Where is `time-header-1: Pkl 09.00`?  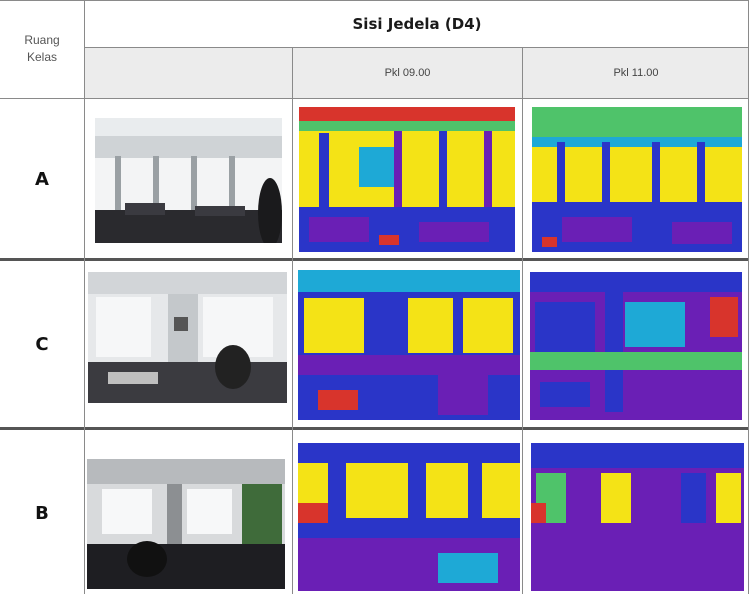 time-header-1: Pkl 09.00 is located at coordinates (407, 73).